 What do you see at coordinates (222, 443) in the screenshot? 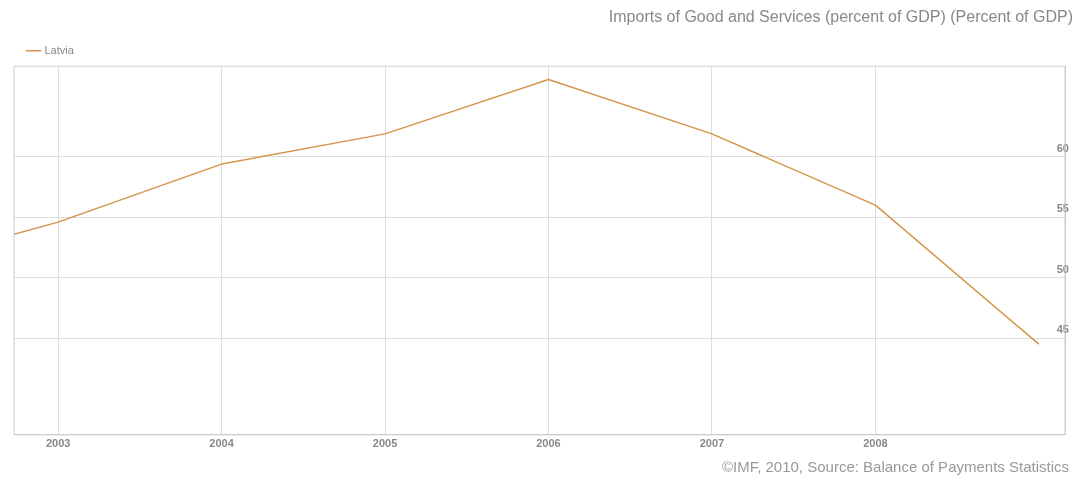
I see `x-tick-label: 2004` at bounding box center [222, 443].